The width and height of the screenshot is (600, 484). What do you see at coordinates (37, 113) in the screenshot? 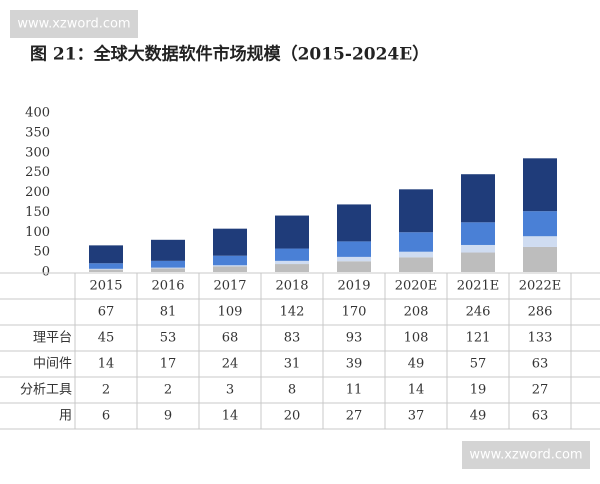
I see `y-tick-label: 400` at bounding box center [37, 113].